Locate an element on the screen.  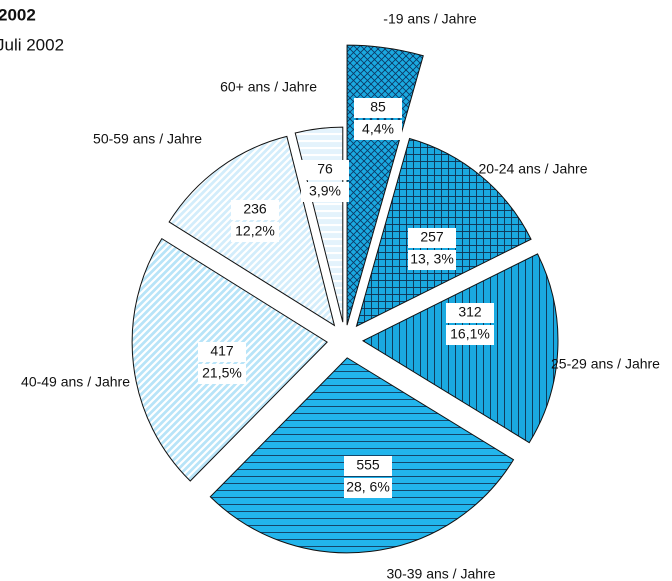
chart-subtitle: Juli 2002 is located at coordinates (32, 44).